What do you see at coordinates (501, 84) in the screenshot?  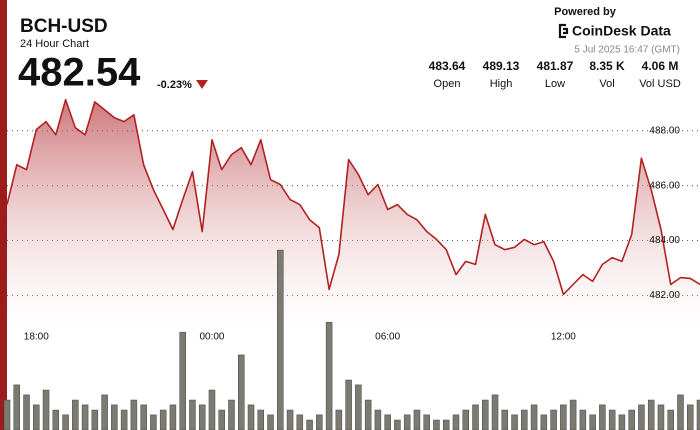 I see `stat-label: High` at bounding box center [501, 84].